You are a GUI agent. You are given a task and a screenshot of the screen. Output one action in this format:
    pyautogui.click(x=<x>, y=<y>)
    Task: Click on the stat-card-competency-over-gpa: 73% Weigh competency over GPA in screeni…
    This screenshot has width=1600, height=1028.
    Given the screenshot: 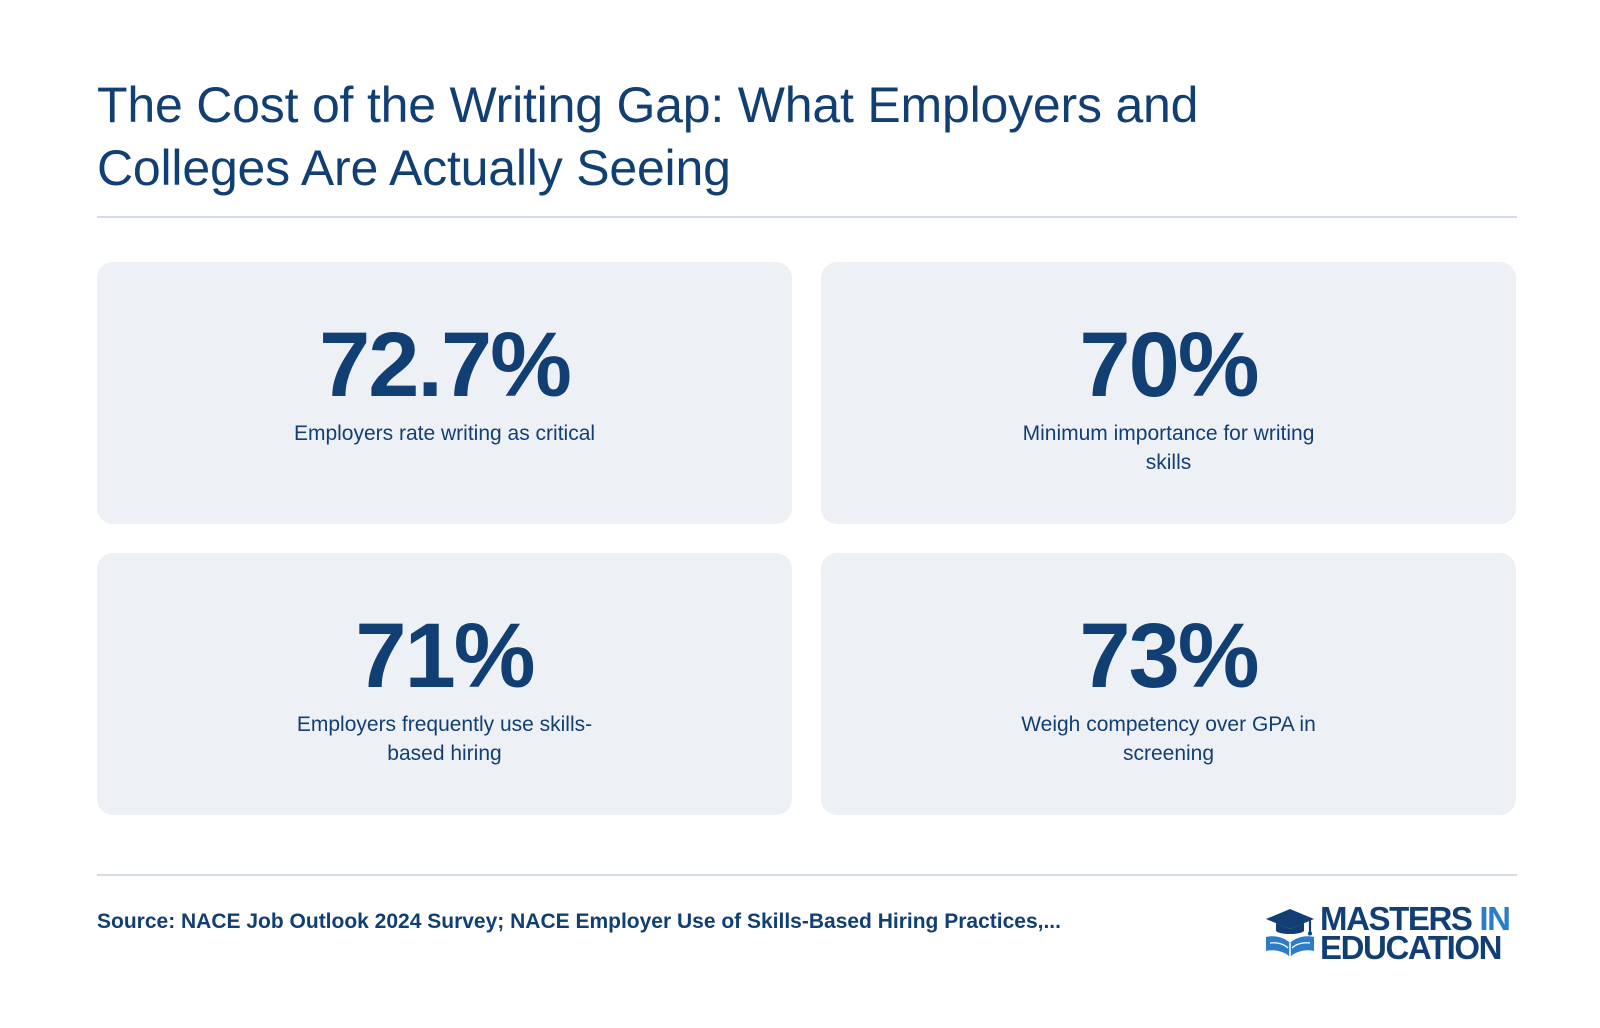 What is the action you would take?
    pyautogui.click(x=1168, y=684)
    